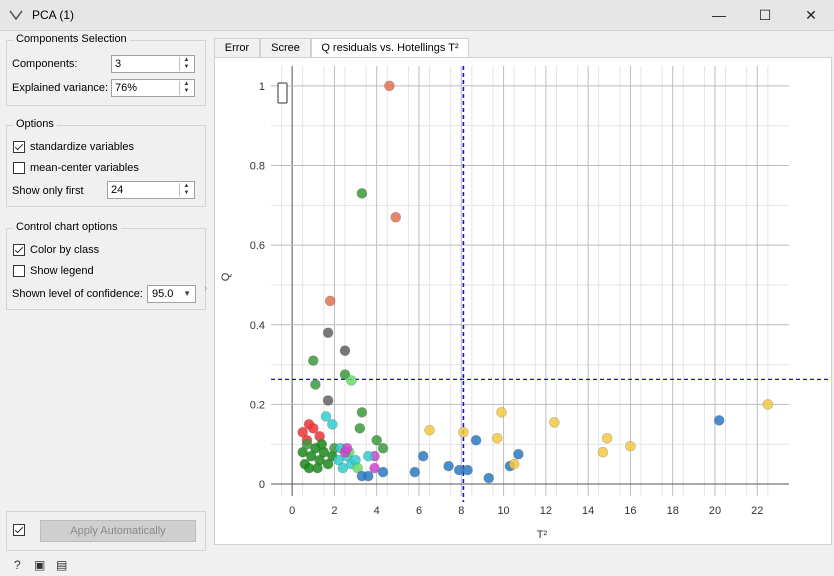 Image resolution: width=834 pixels, height=576 pixels. What do you see at coordinates (811, 14) in the screenshot?
I see `close-button: ✕` at bounding box center [811, 14].